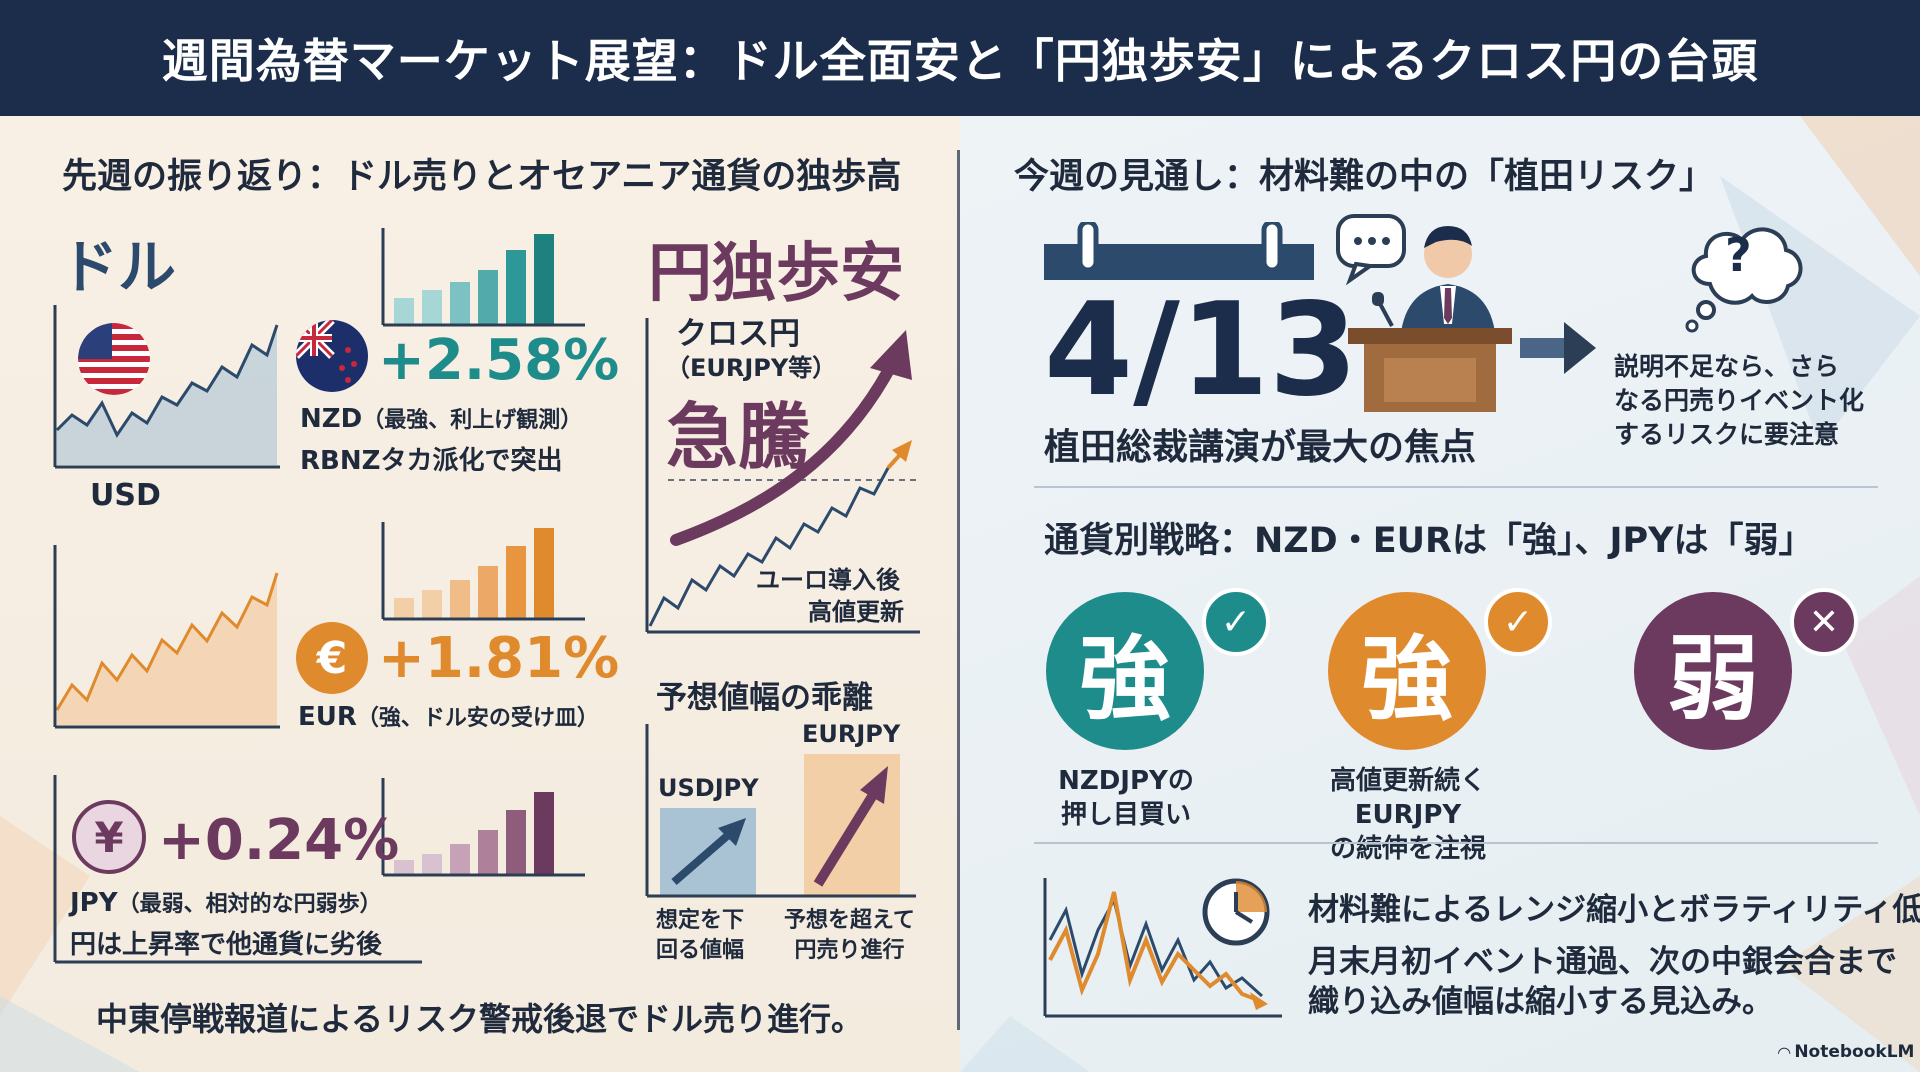 This screenshot has height=1072, width=1920. I want to click on nzd-percent: +2.58%, so click(499, 360).